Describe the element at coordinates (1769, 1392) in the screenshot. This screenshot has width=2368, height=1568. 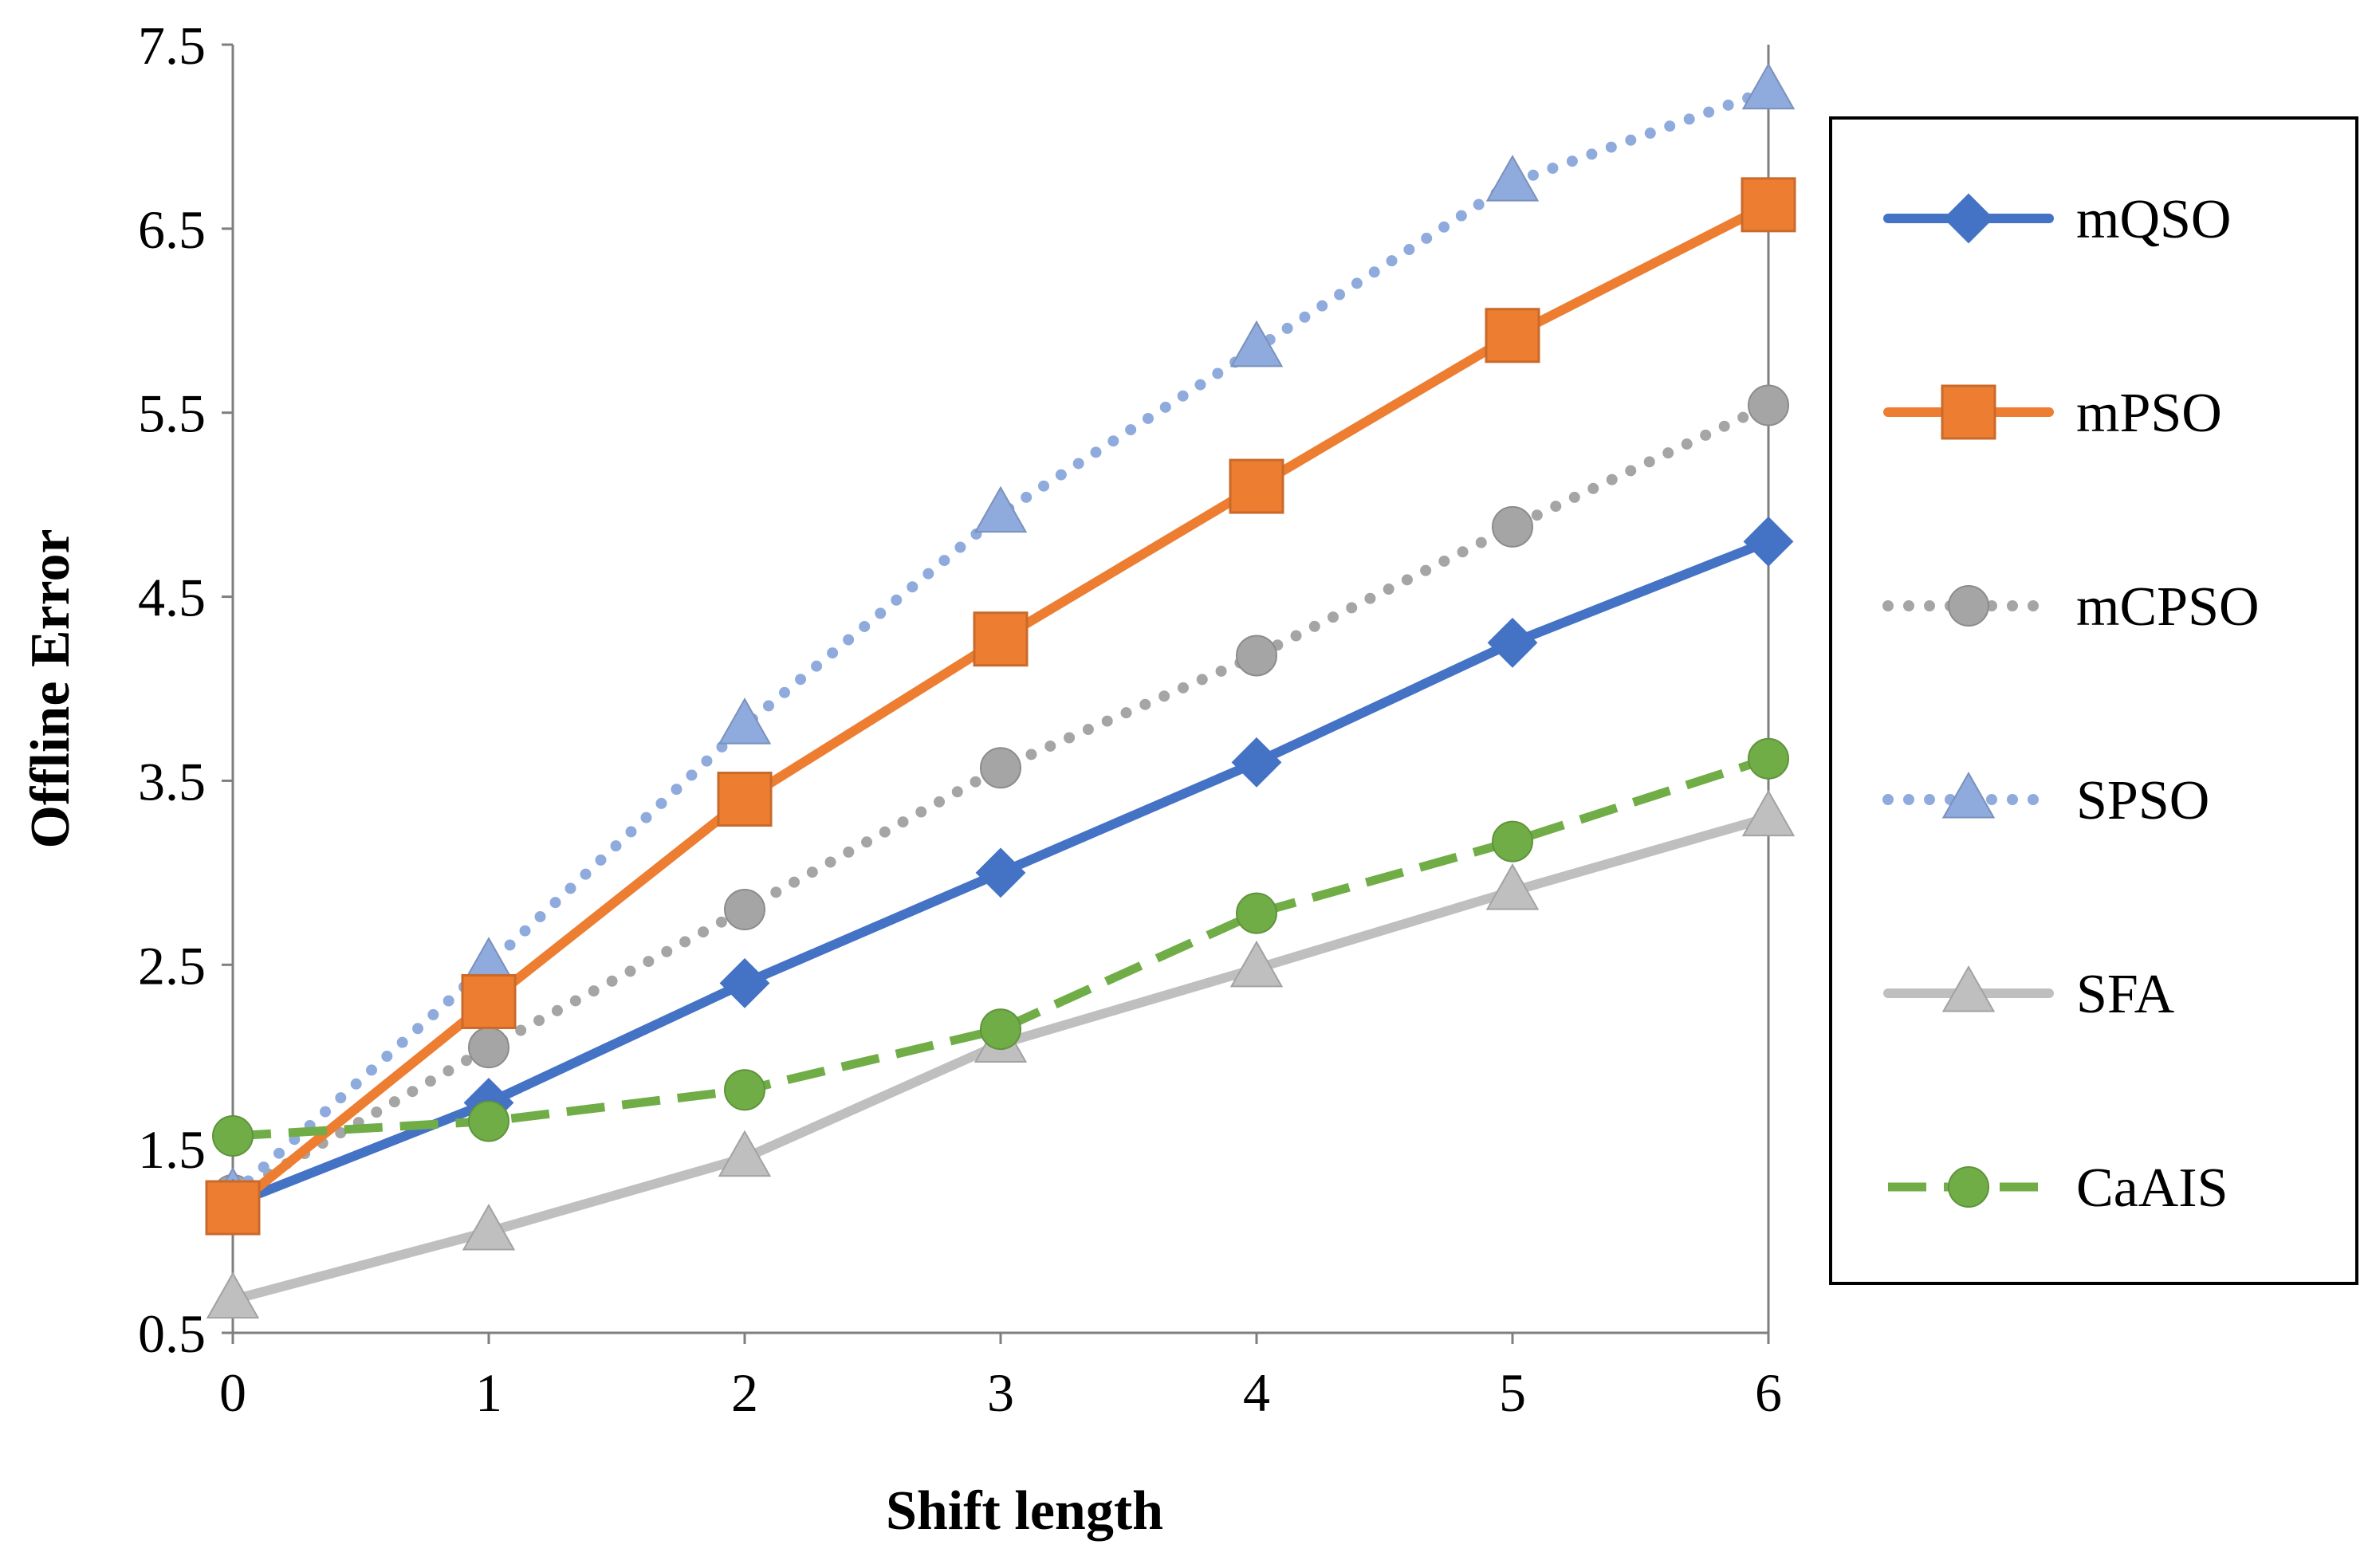
I see `x-tick-label: 6` at that location.